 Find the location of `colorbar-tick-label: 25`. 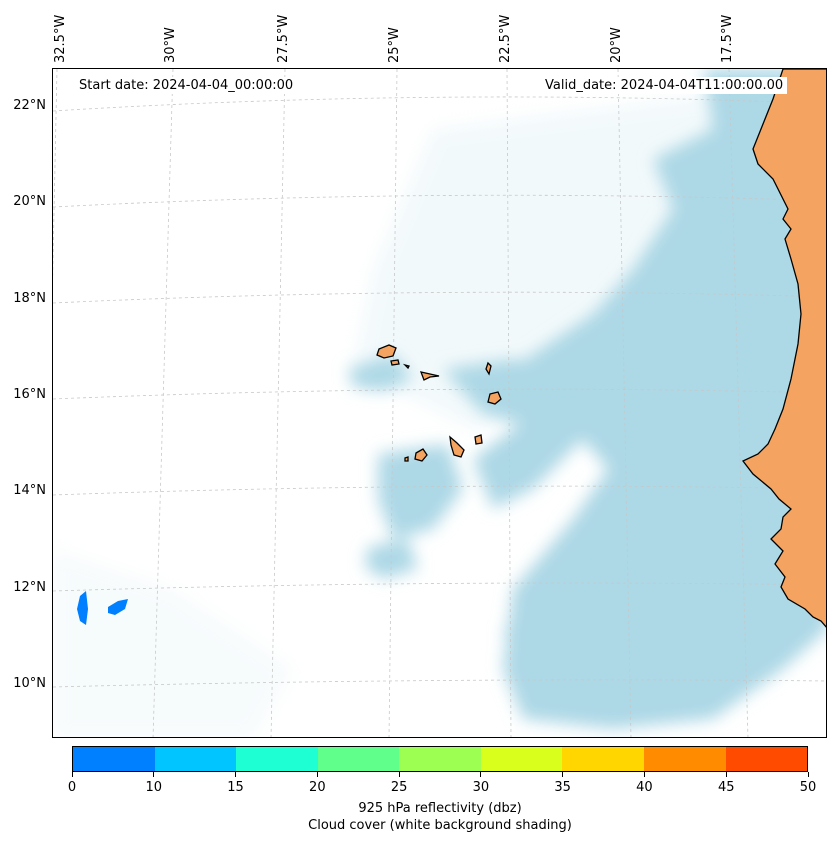

colorbar-tick-label: 25 is located at coordinates (399, 787).